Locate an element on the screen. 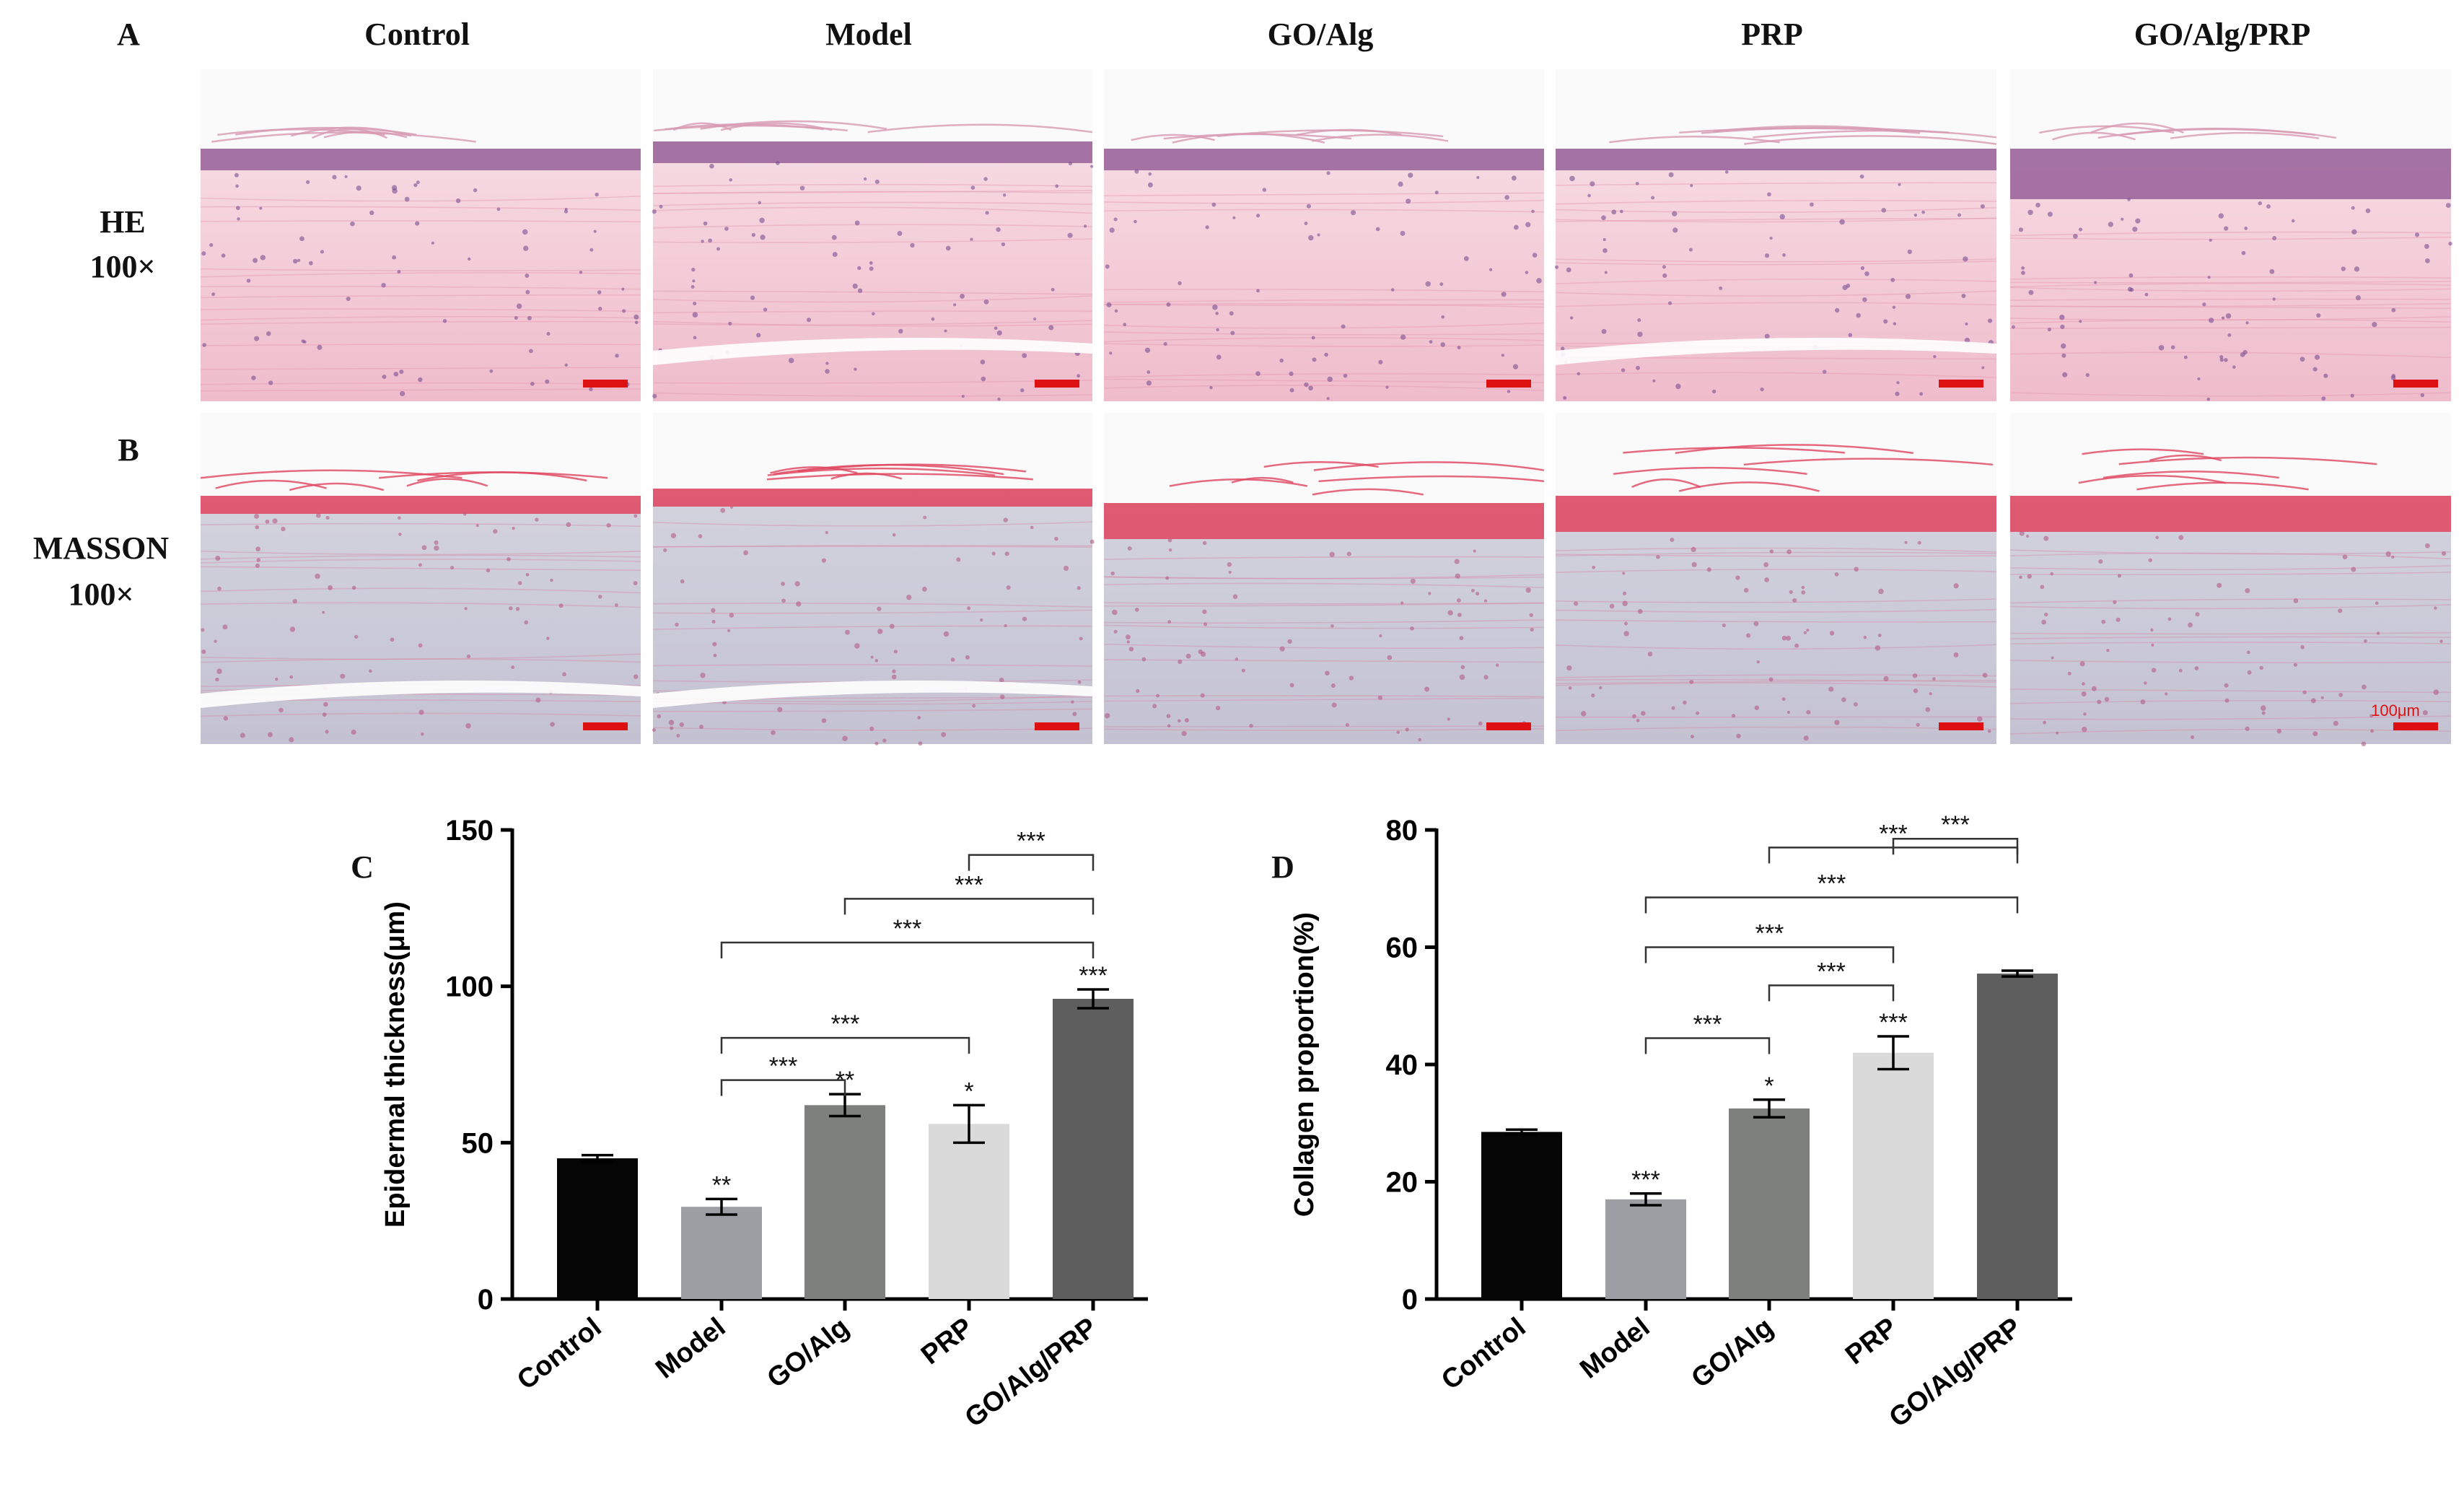 The image size is (2464, 1491). x-tick-label: GO/Alg is located at coordinates (1732, 1353).